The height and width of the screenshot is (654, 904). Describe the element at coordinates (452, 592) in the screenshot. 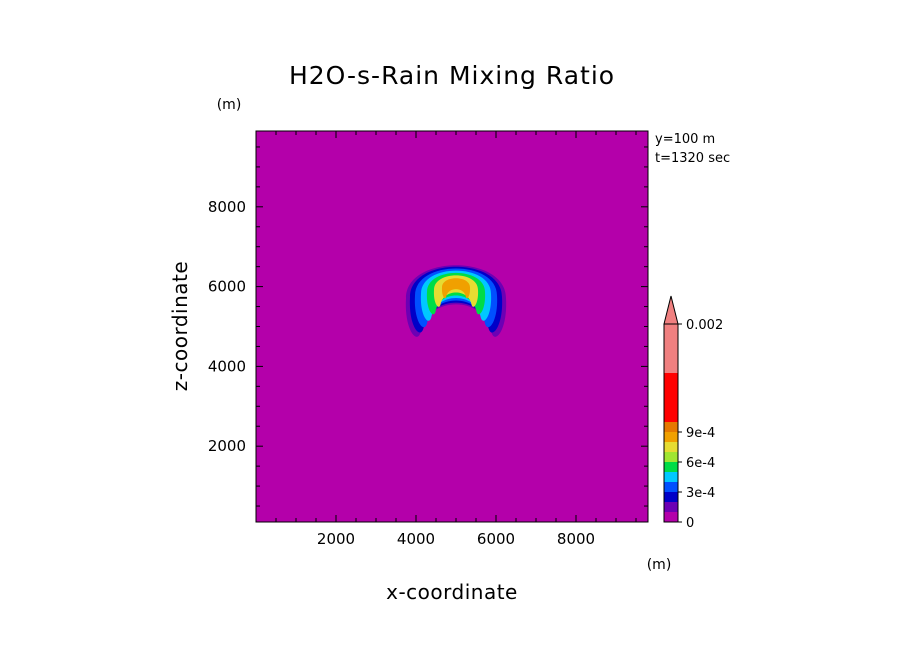

I see `x-axis-label: x-coordinate` at that location.